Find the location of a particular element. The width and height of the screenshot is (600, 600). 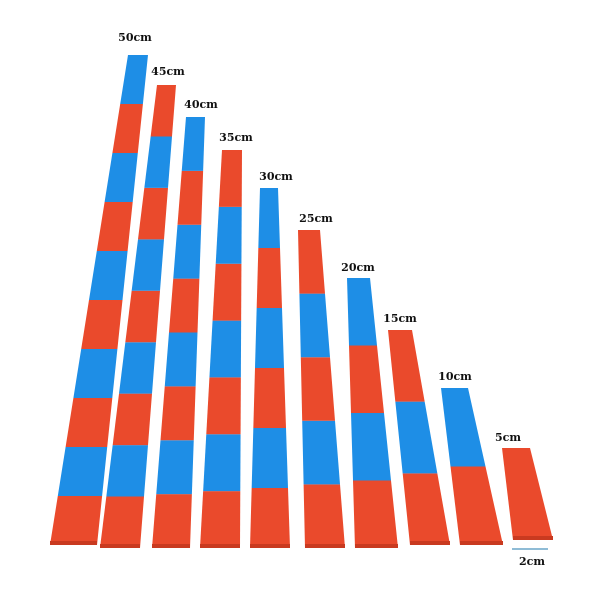

rod-label: 10cm is located at coordinates (455, 376).